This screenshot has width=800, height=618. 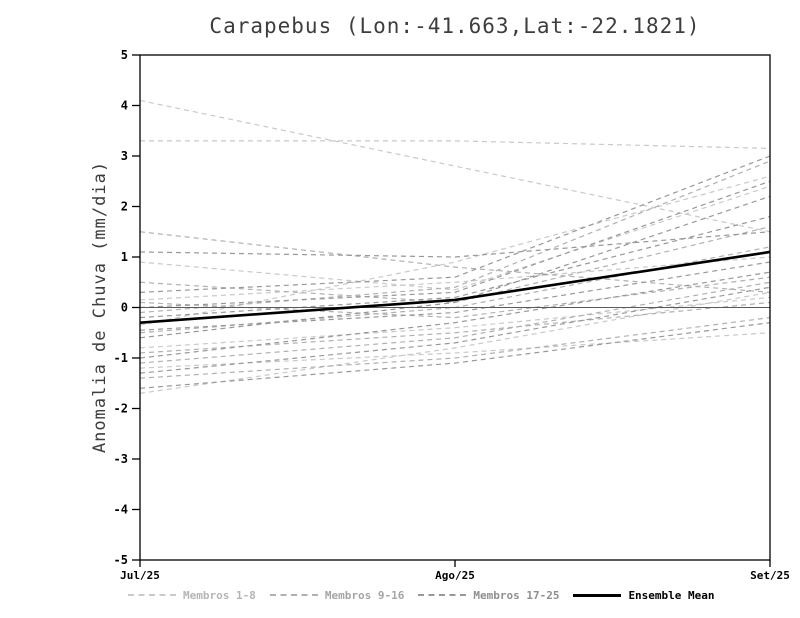 I want to click on y-tick-label: -1, so click(x=121, y=358).